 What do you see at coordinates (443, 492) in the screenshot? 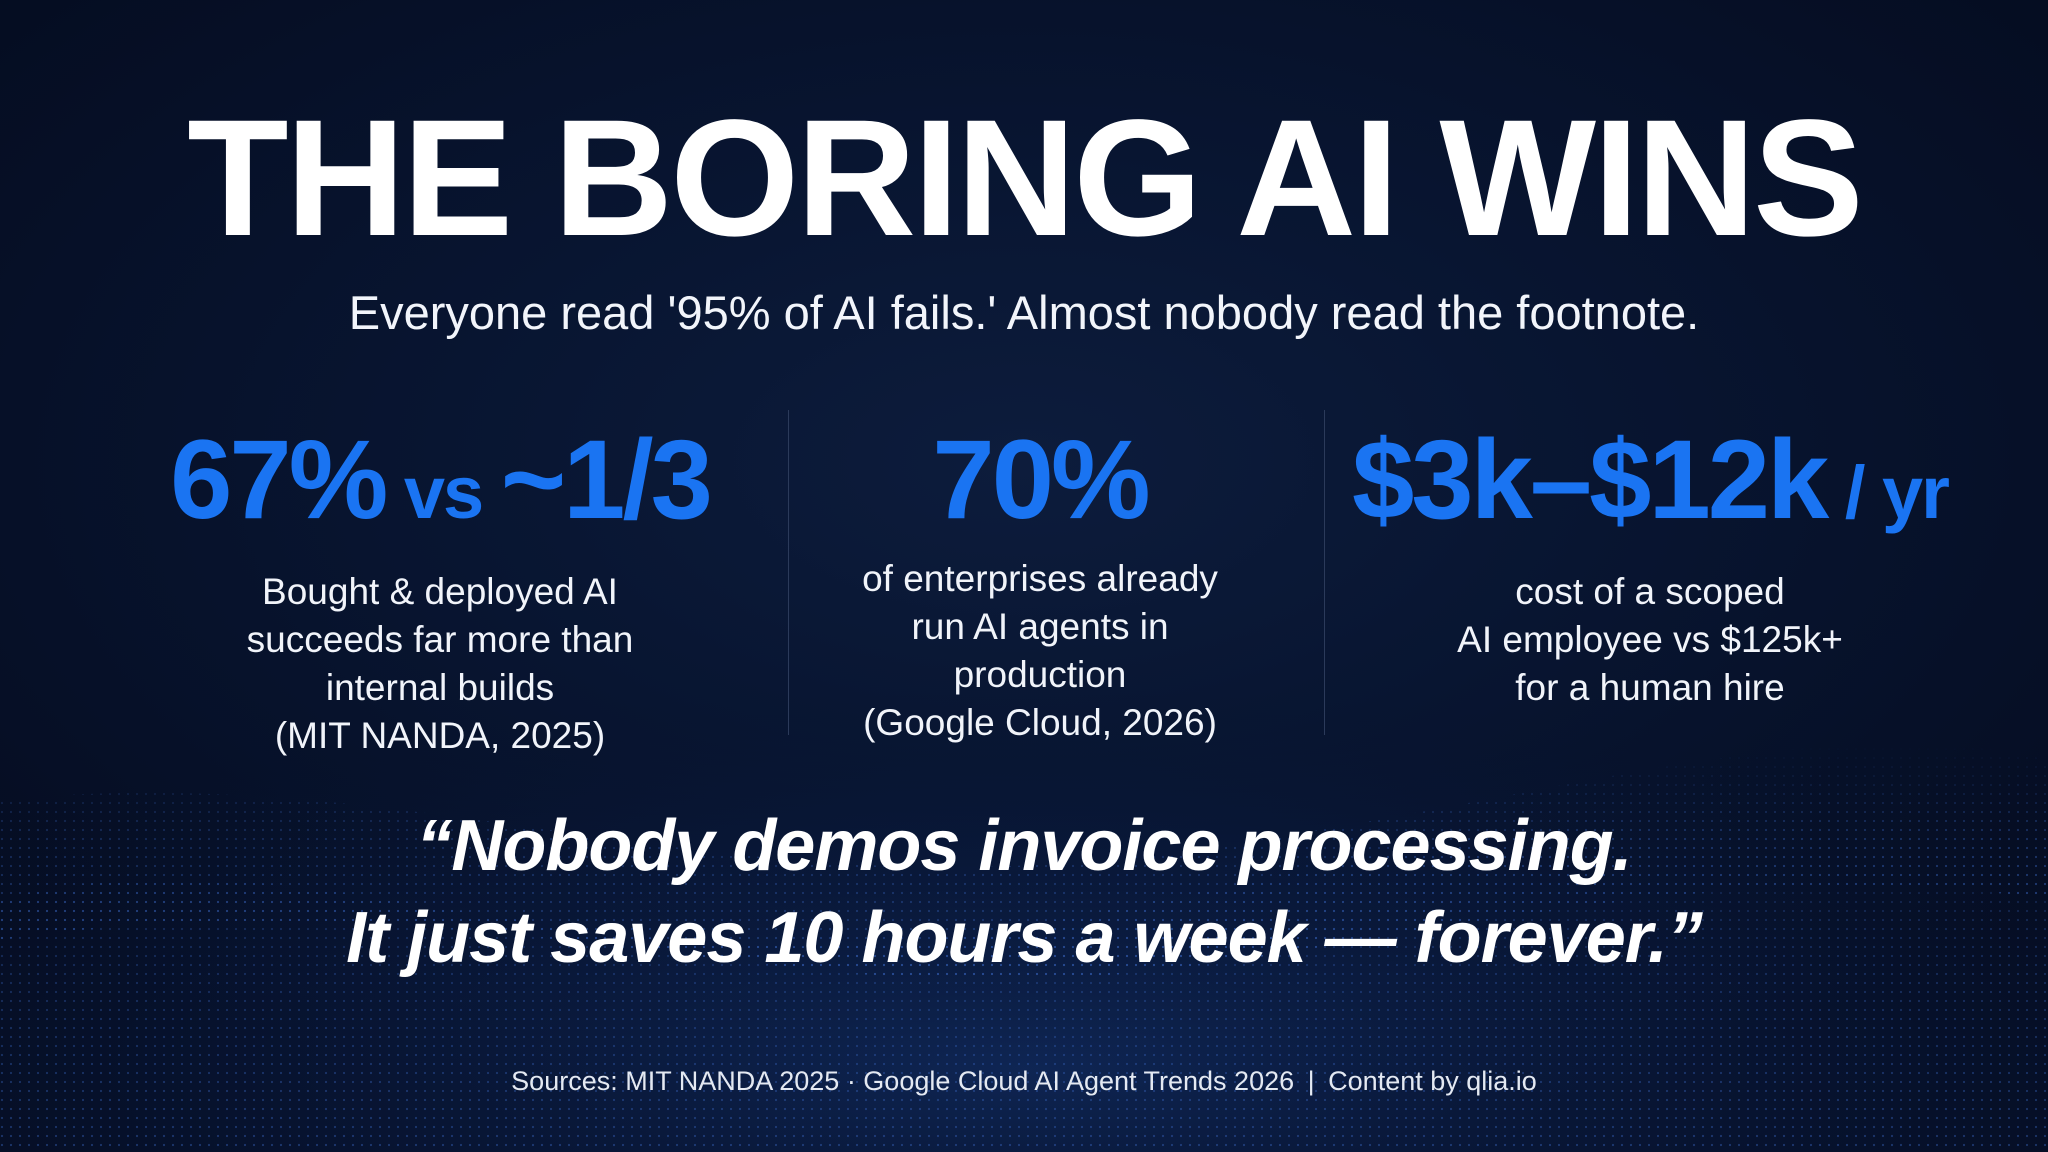
I see `stat-value-connector: vs` at bounding box center [443, 492].